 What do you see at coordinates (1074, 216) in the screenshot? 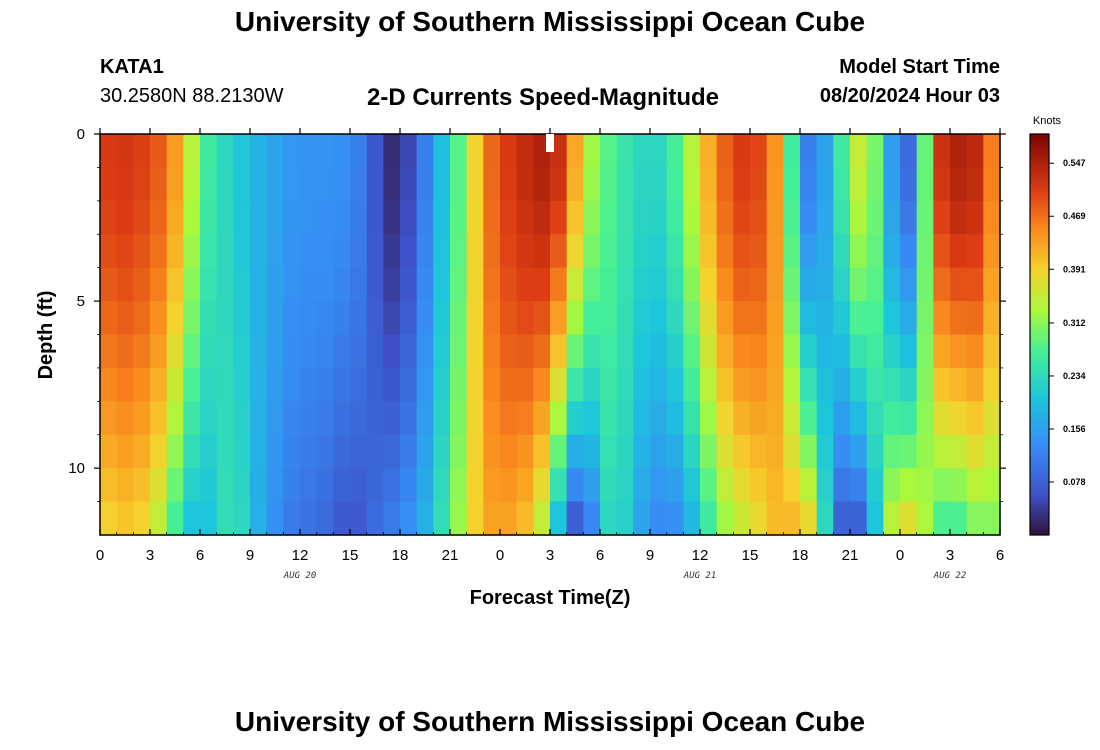
I see `colorbar-tick-label: 0.469` at bounding box center [1074, 216].